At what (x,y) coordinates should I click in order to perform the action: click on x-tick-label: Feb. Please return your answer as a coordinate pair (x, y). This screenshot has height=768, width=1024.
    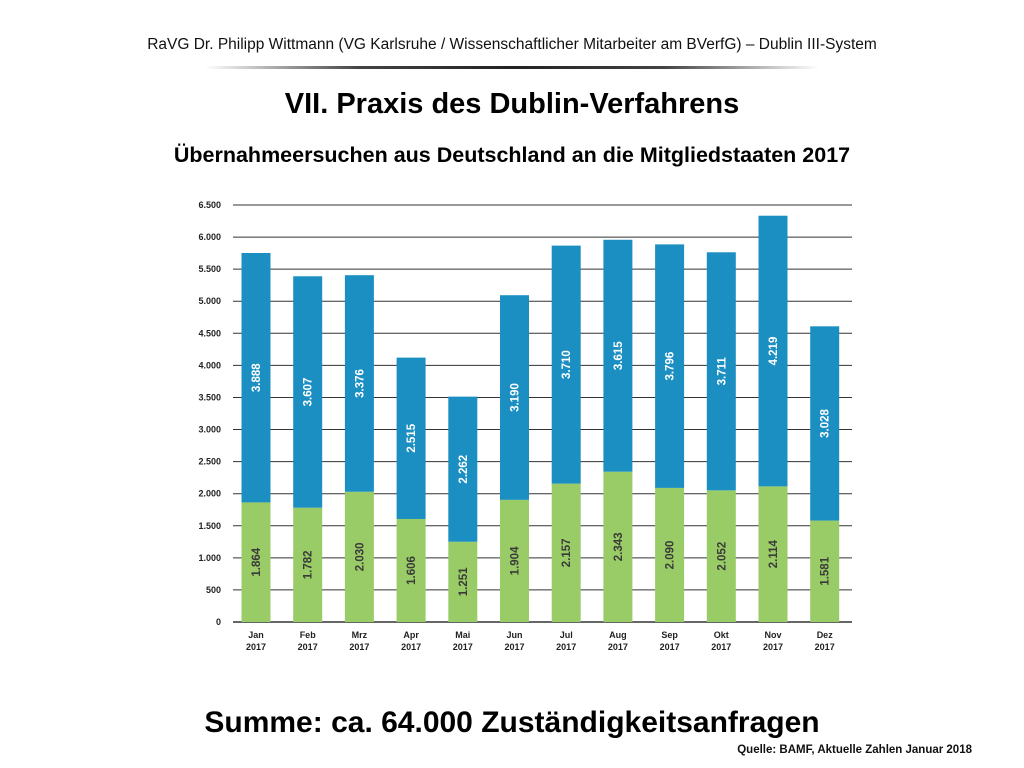
    Looking at the image, I should click on (308, 635).